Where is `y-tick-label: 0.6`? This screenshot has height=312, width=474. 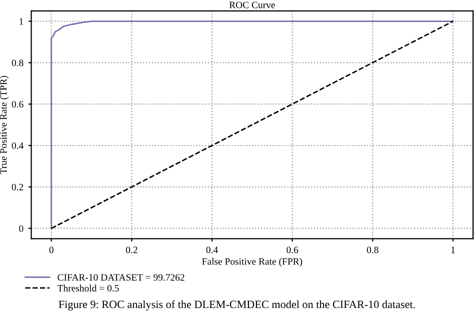 y-tick-label: 0.6 is located at coordinates (18, 104).